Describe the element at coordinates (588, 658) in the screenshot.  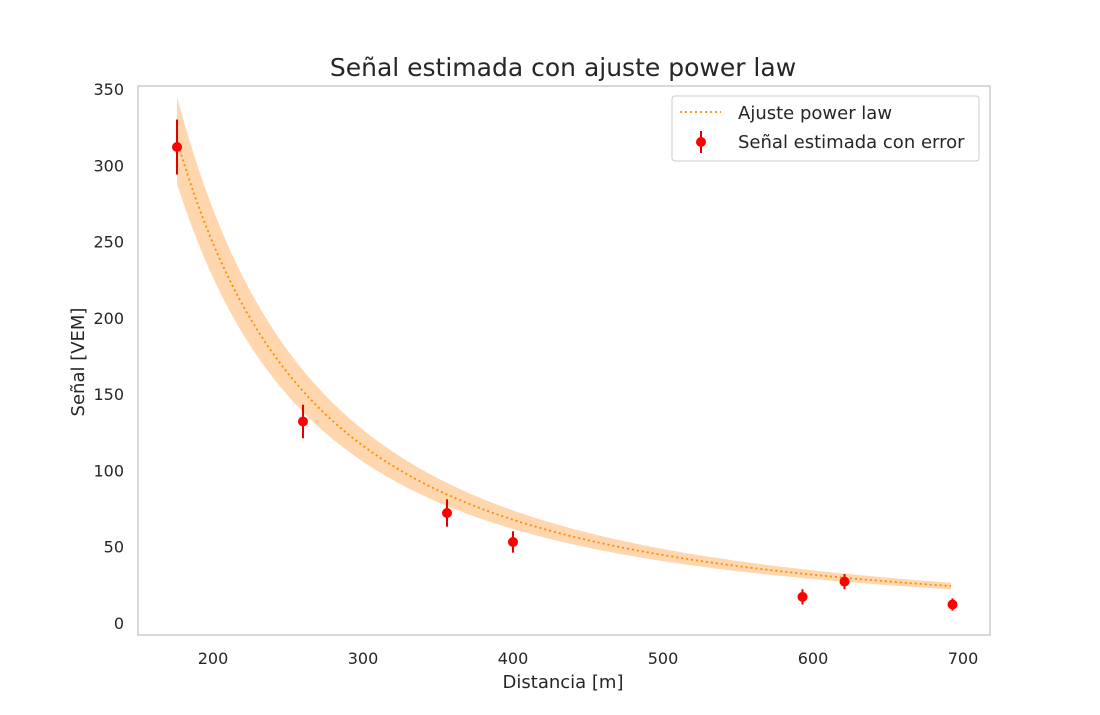
I see `x-axis-ticks: 200 300 400 500 600 700` at that location.